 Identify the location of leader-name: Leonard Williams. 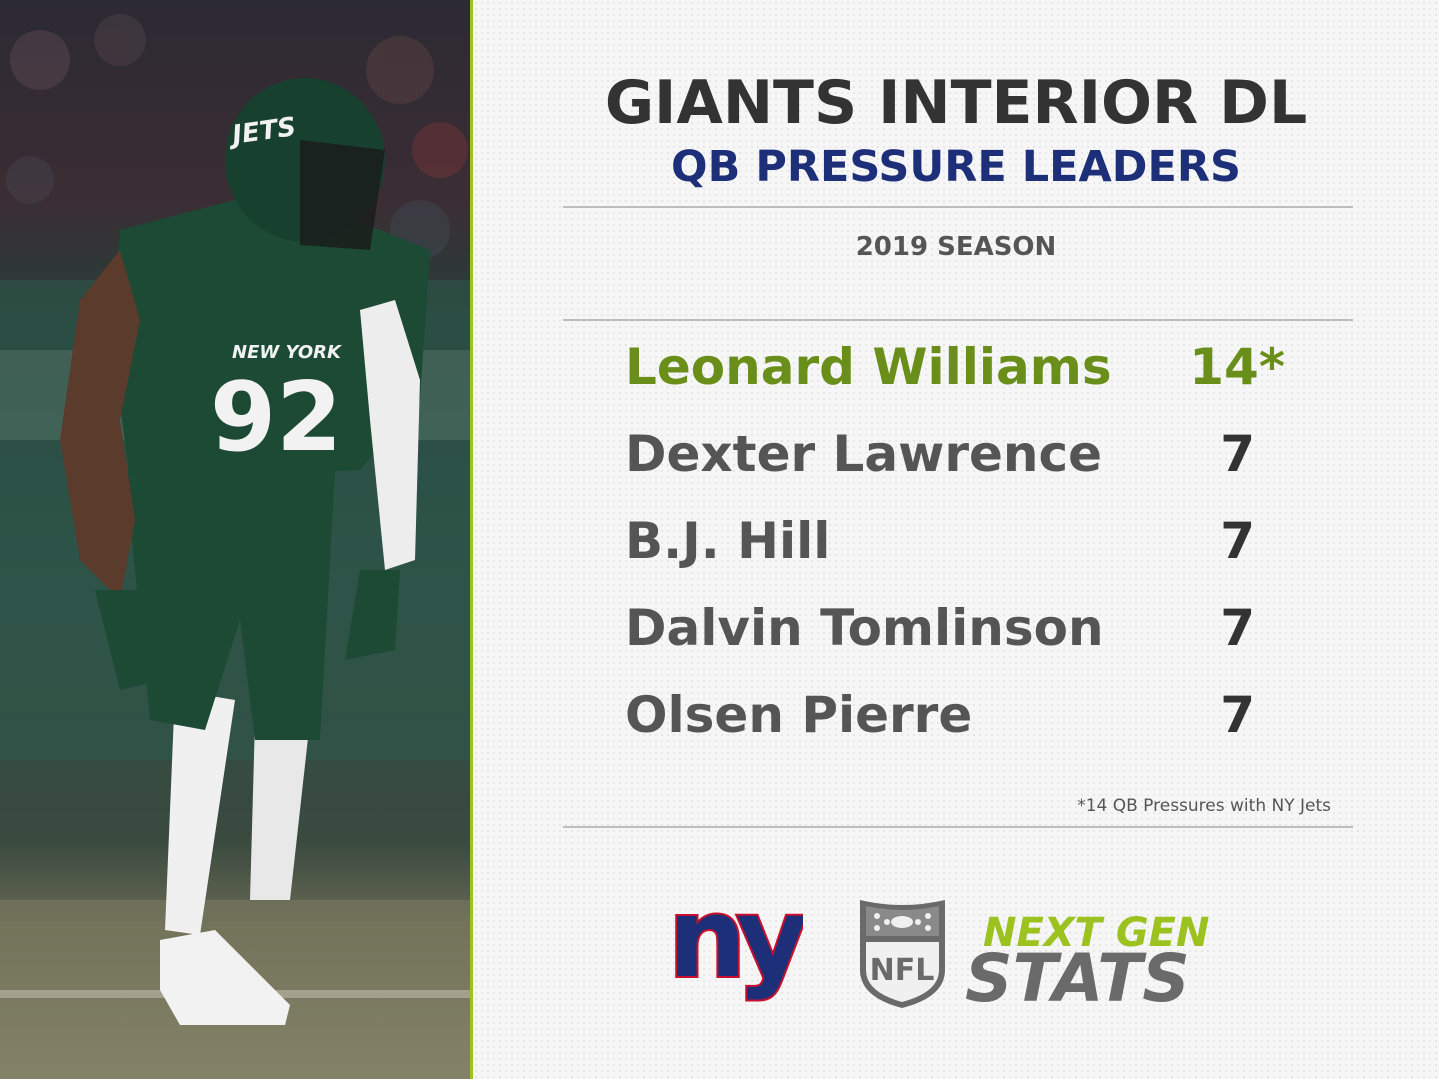
(868, 367).